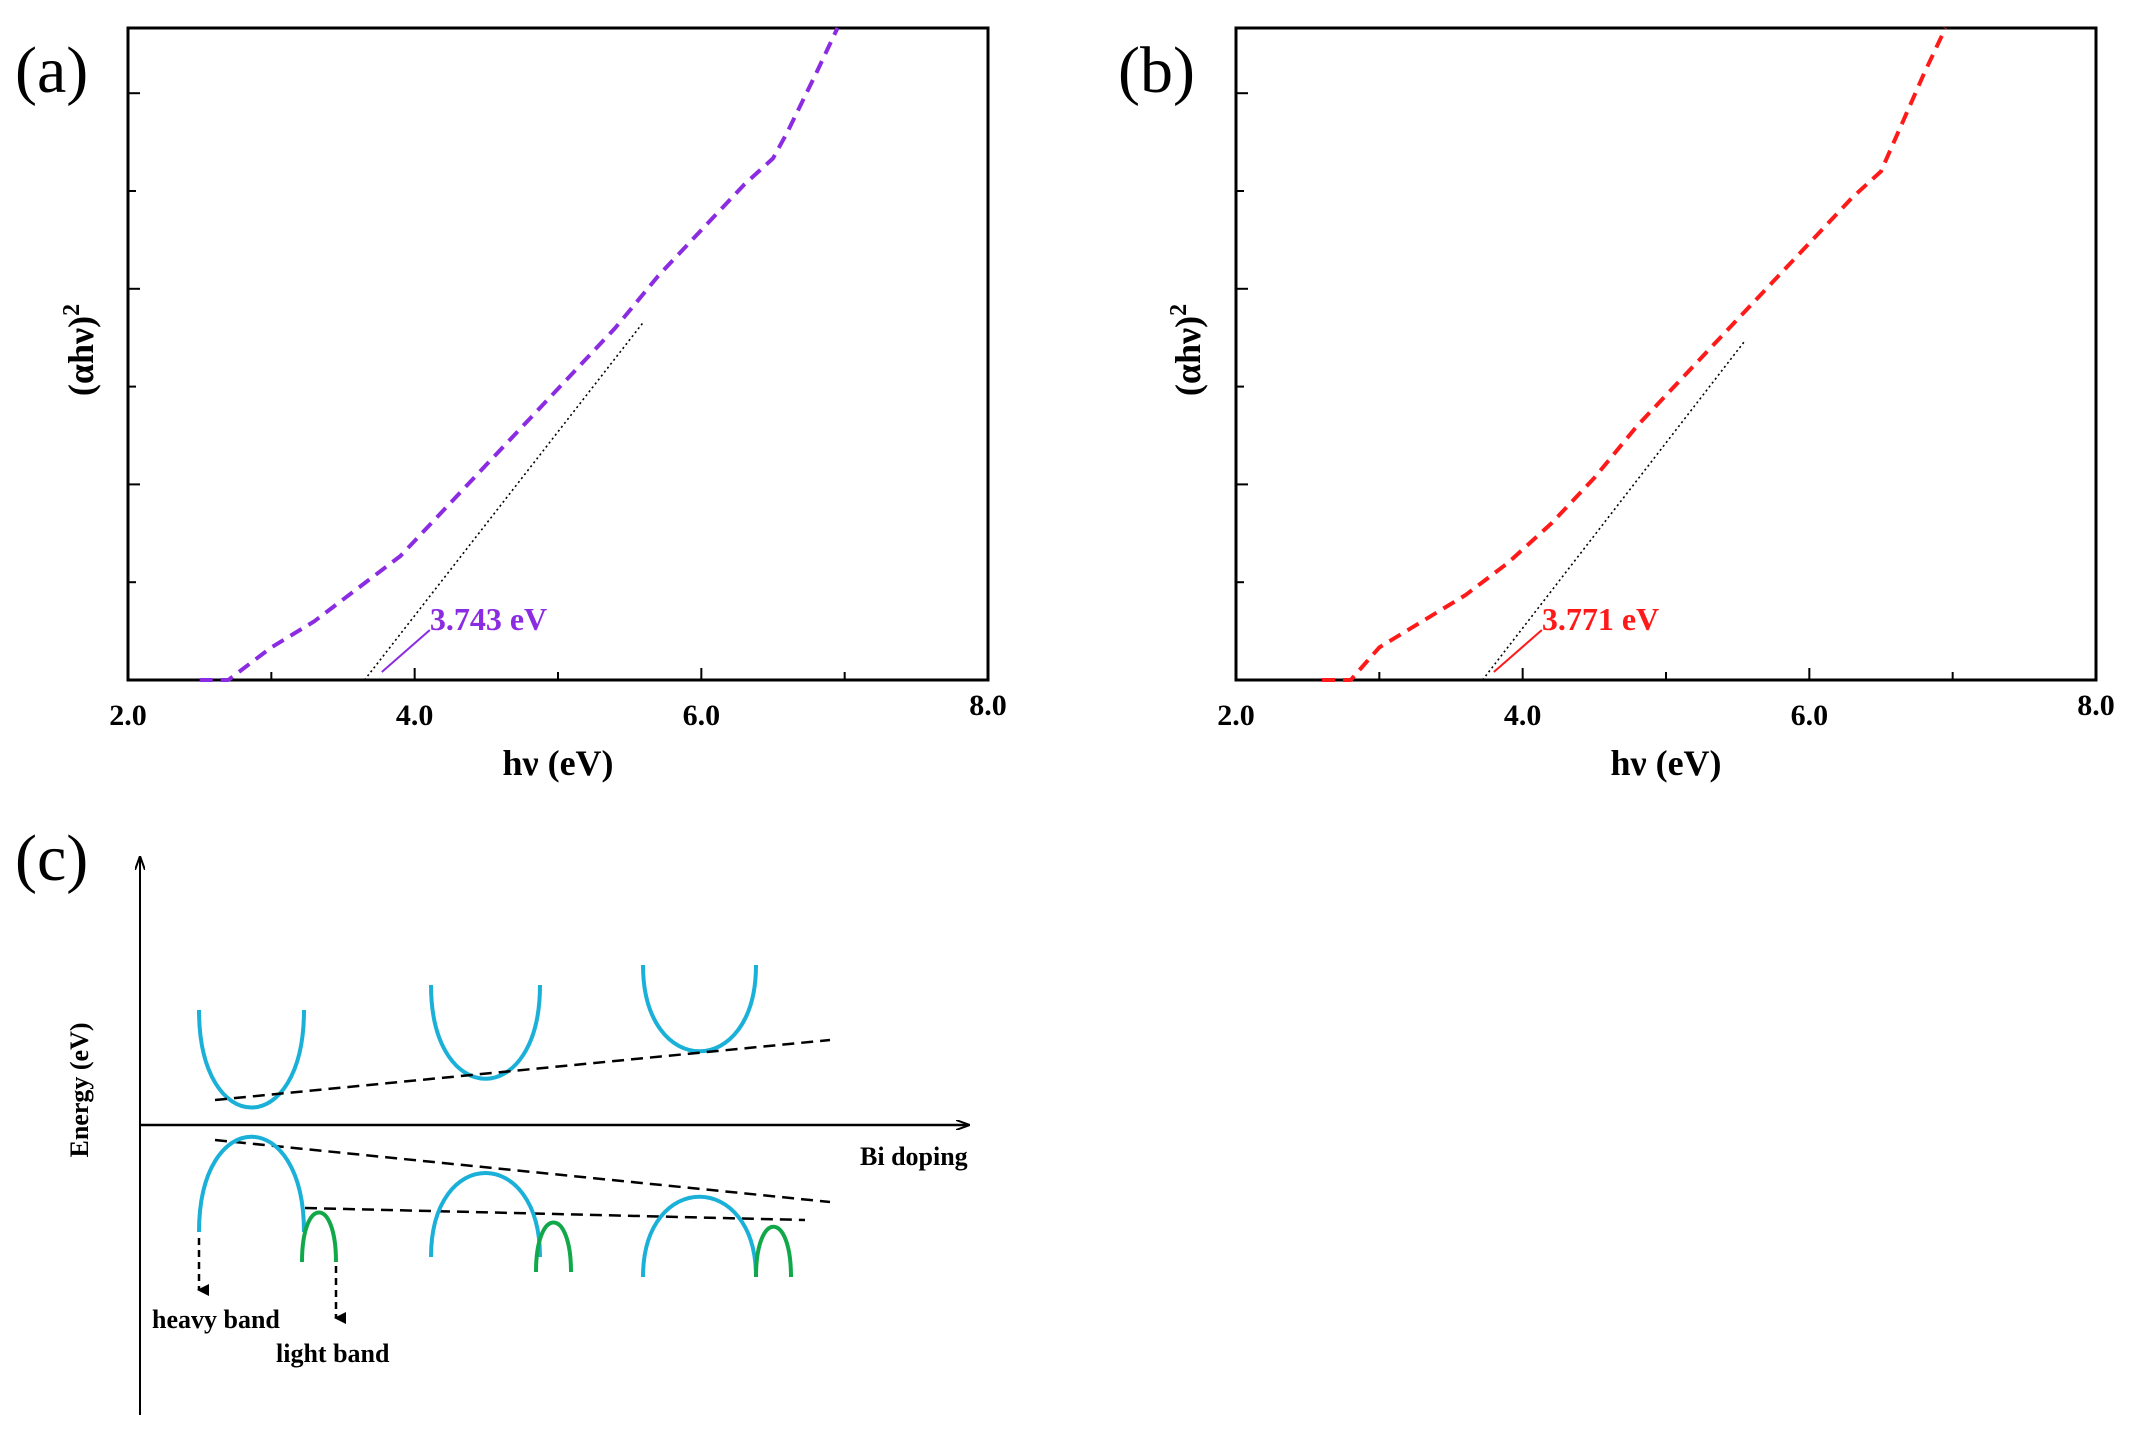  I want to click on panel-a-series, so click(519, 354).